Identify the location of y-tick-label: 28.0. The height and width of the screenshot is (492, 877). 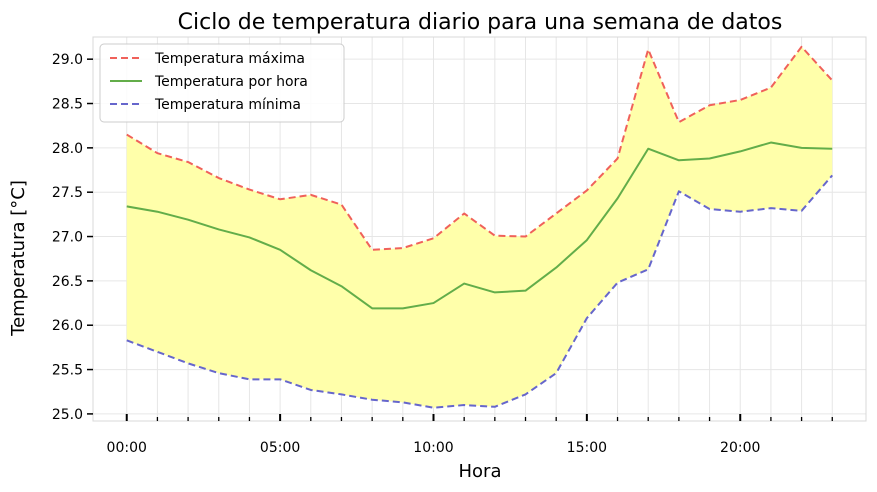
(67, 149).